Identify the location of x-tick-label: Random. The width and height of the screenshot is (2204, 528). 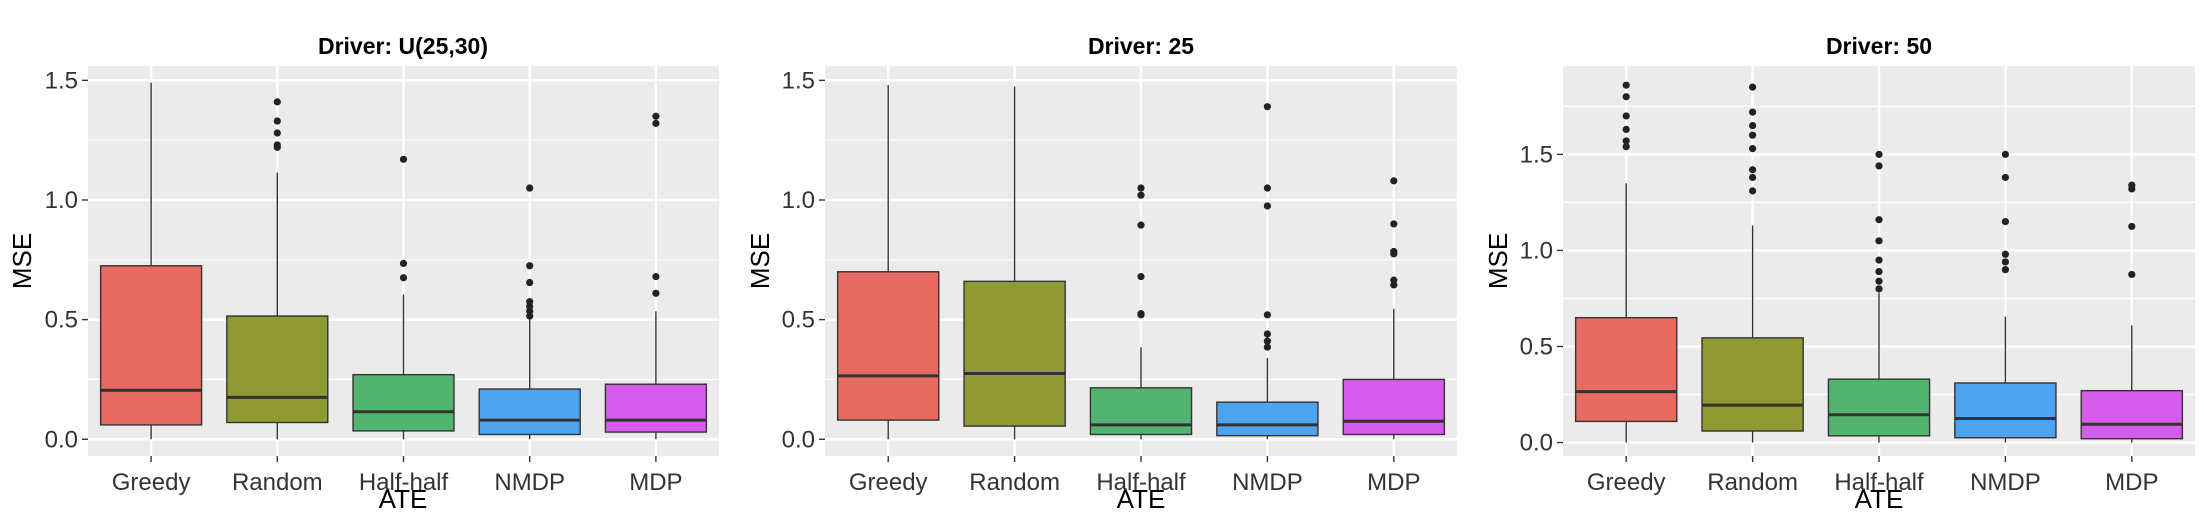
(1752, 482).